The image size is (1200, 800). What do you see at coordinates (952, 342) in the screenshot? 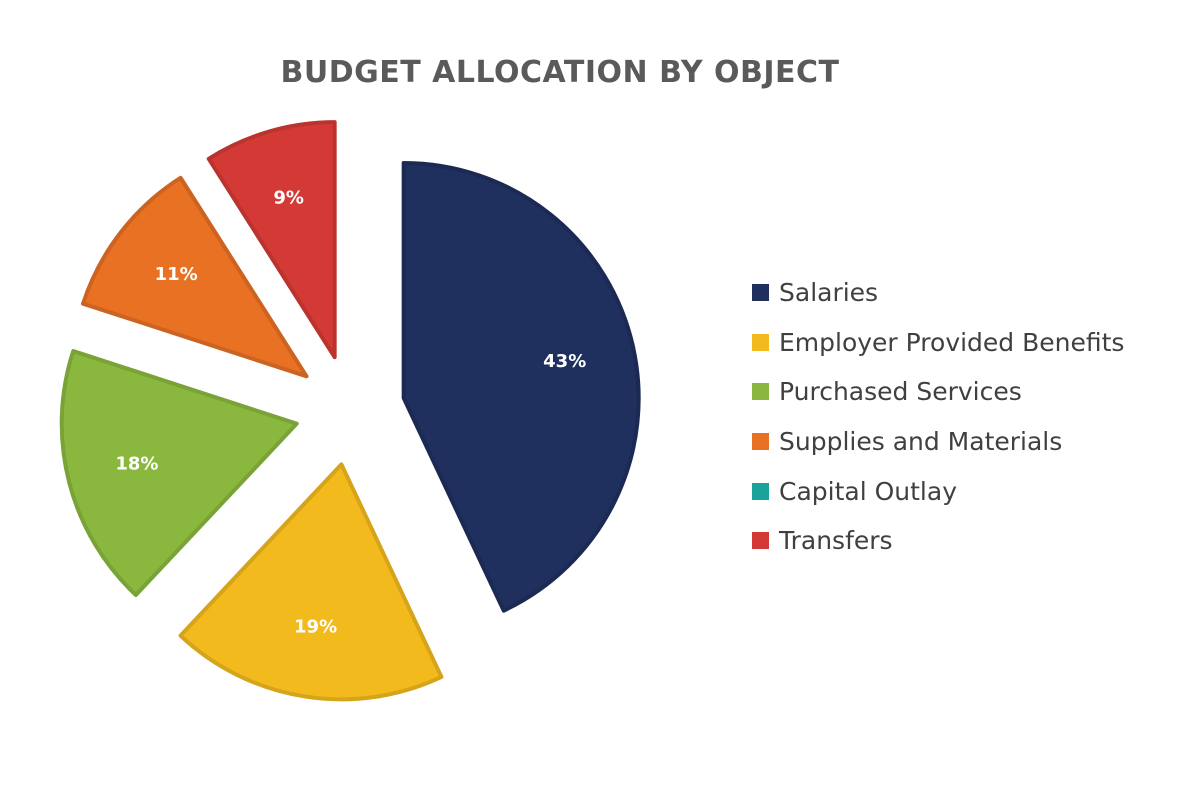
I see `legend-label: Employer Provided Benefits` at bounding box center [952, 342].